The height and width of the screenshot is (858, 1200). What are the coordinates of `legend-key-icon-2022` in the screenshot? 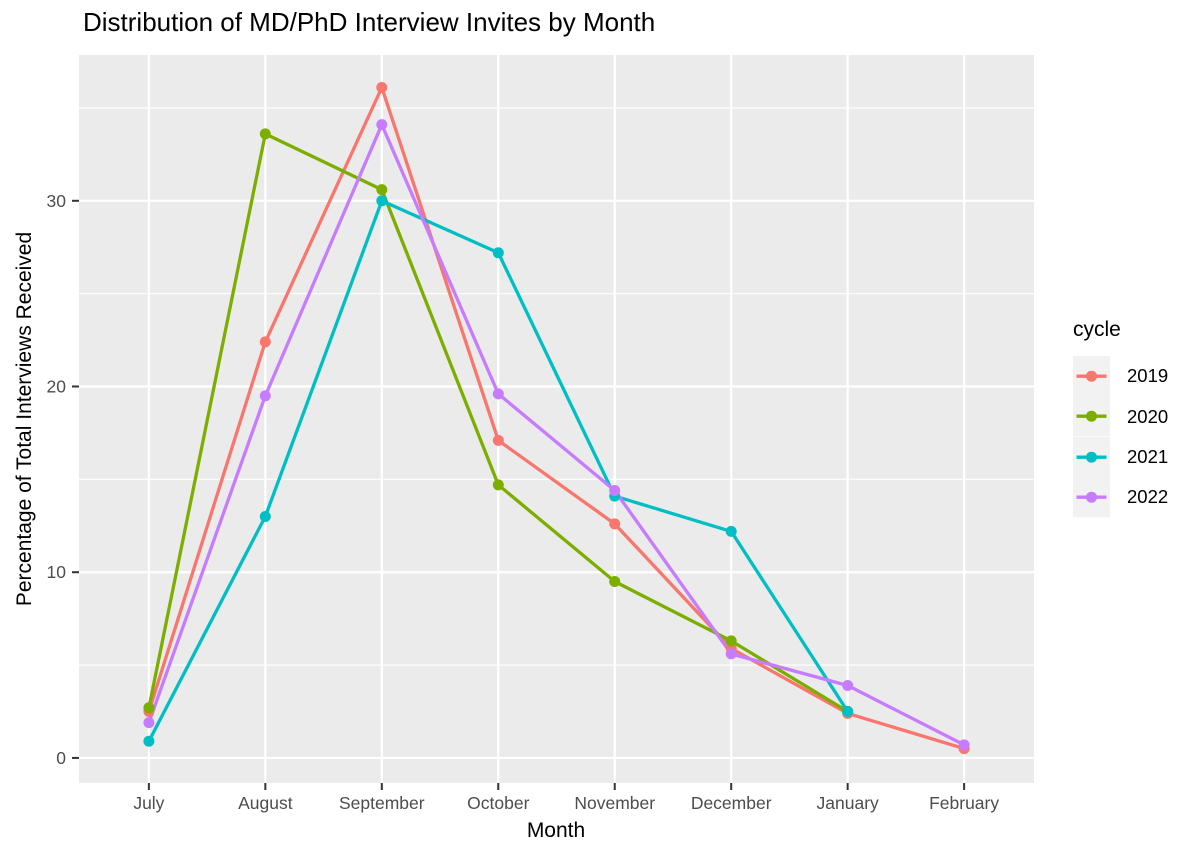 It's located at (1091, 497).